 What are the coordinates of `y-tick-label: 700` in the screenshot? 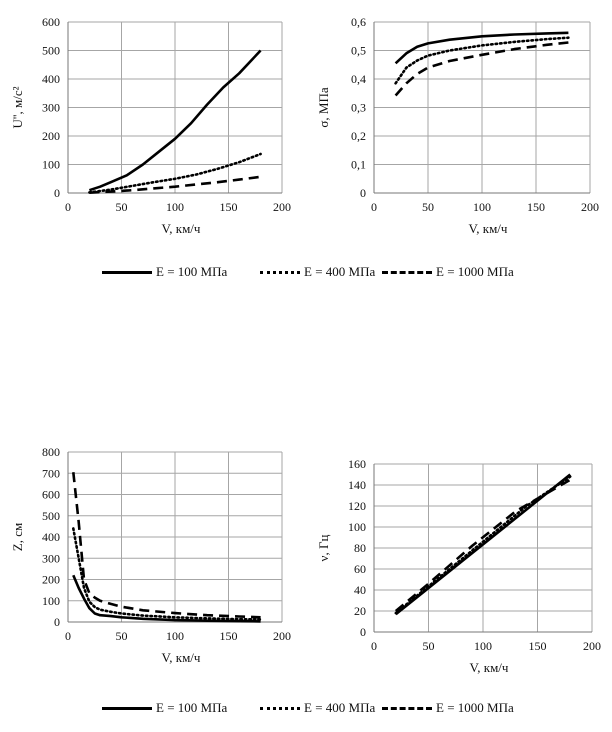 It's located at (51, 473).